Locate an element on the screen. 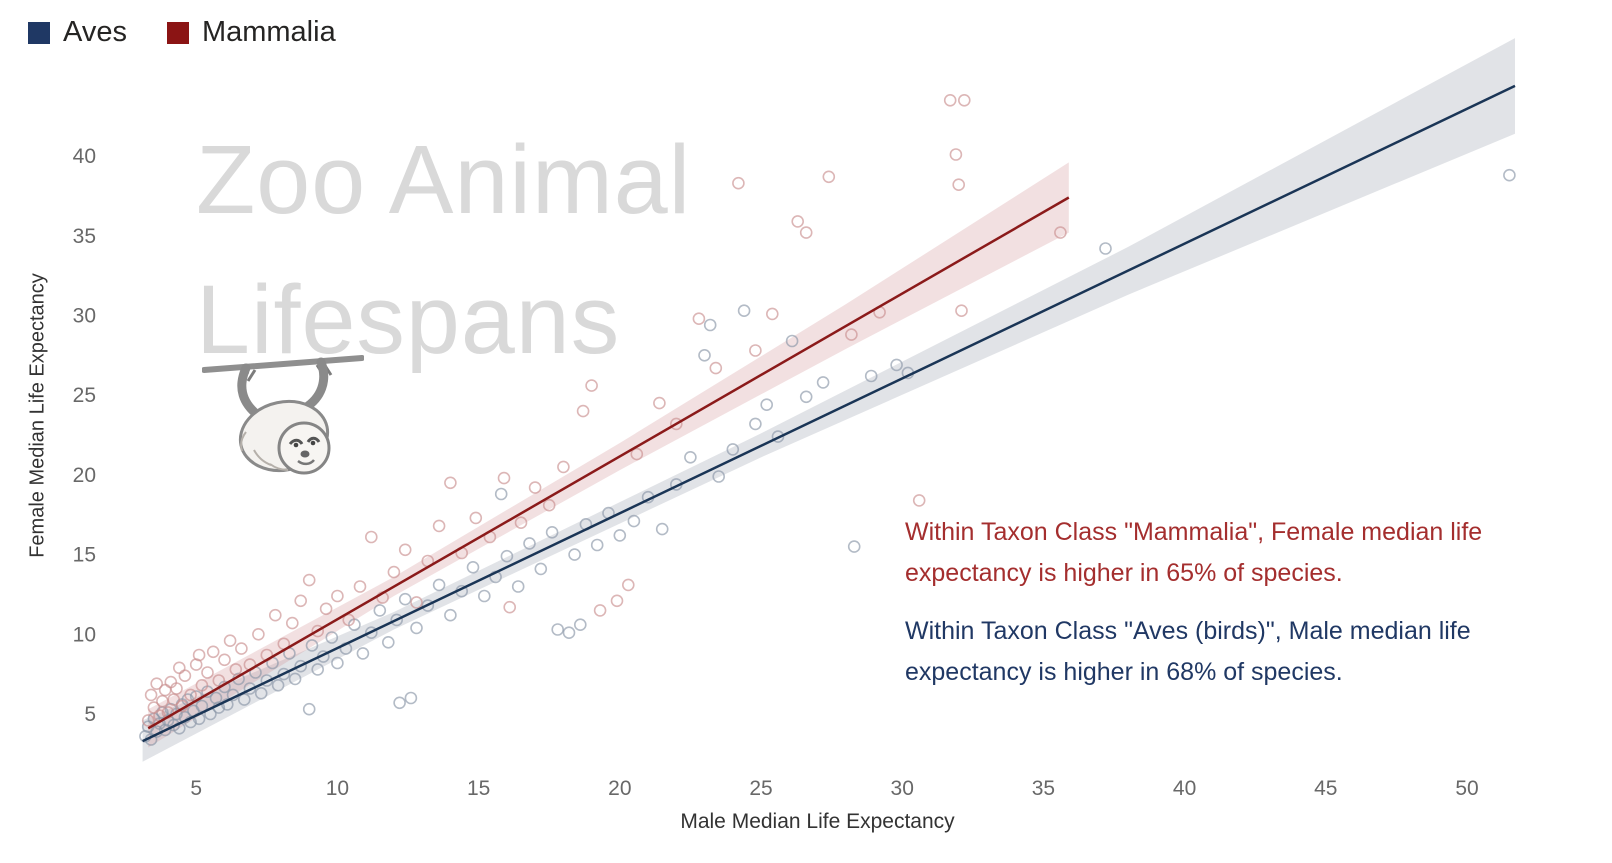 The width and height of the screenshot is (1612, 863). legend-item-mammalia: Mammalia is located at coordinates (251, 32).